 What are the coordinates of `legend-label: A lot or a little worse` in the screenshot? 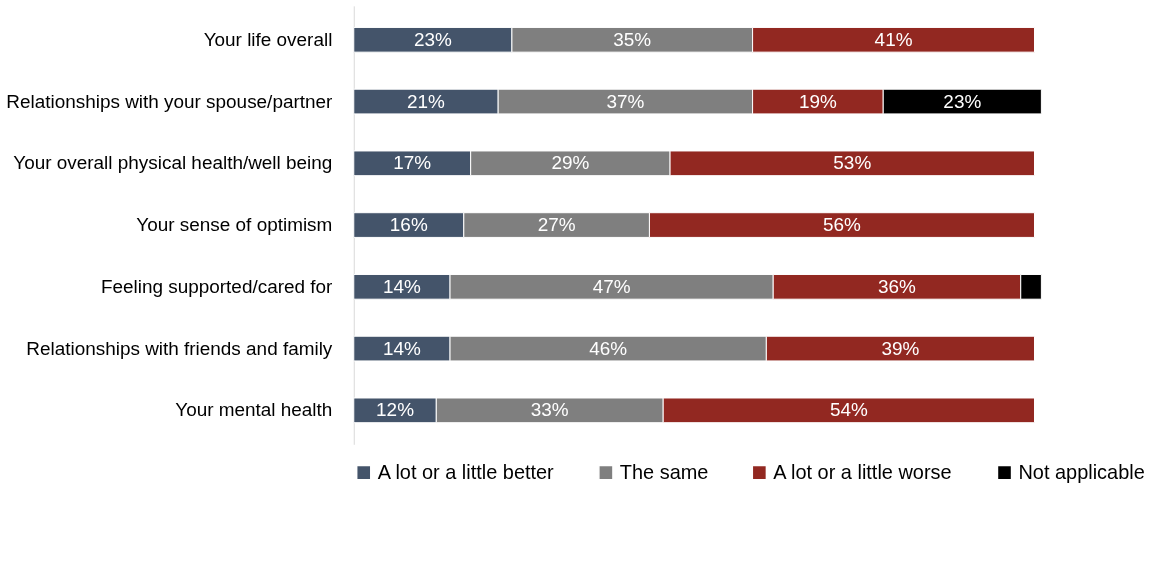 It's located at (862, 471).